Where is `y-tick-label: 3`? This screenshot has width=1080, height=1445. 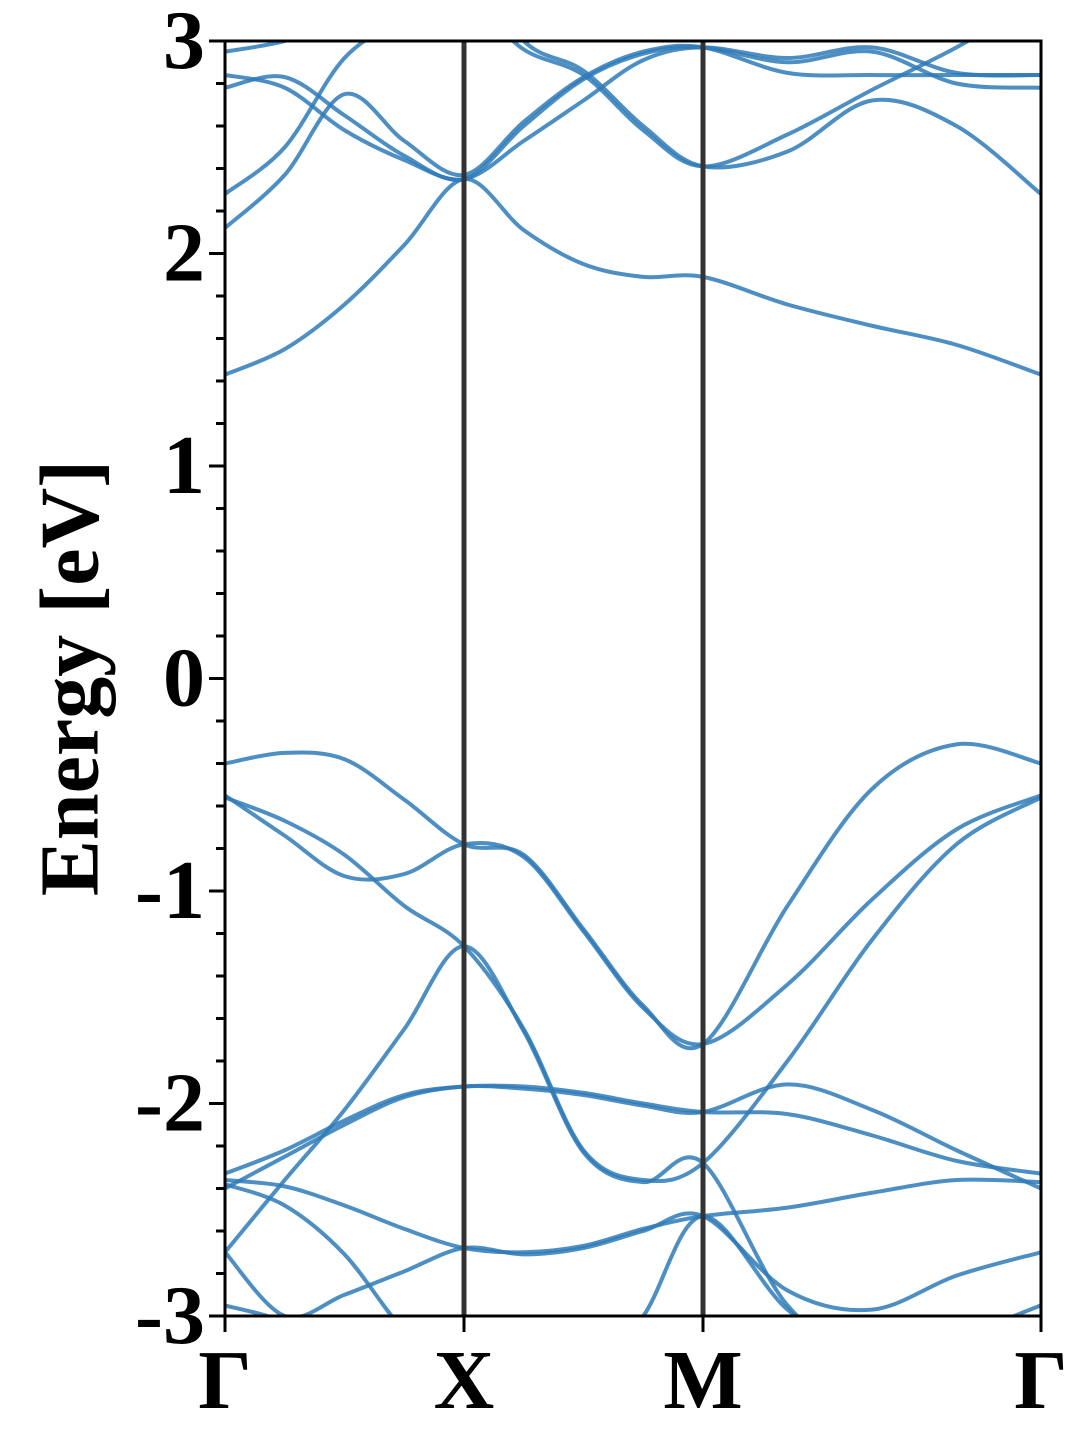
y-tick-label: 3 is located at coordinates (184, 43).